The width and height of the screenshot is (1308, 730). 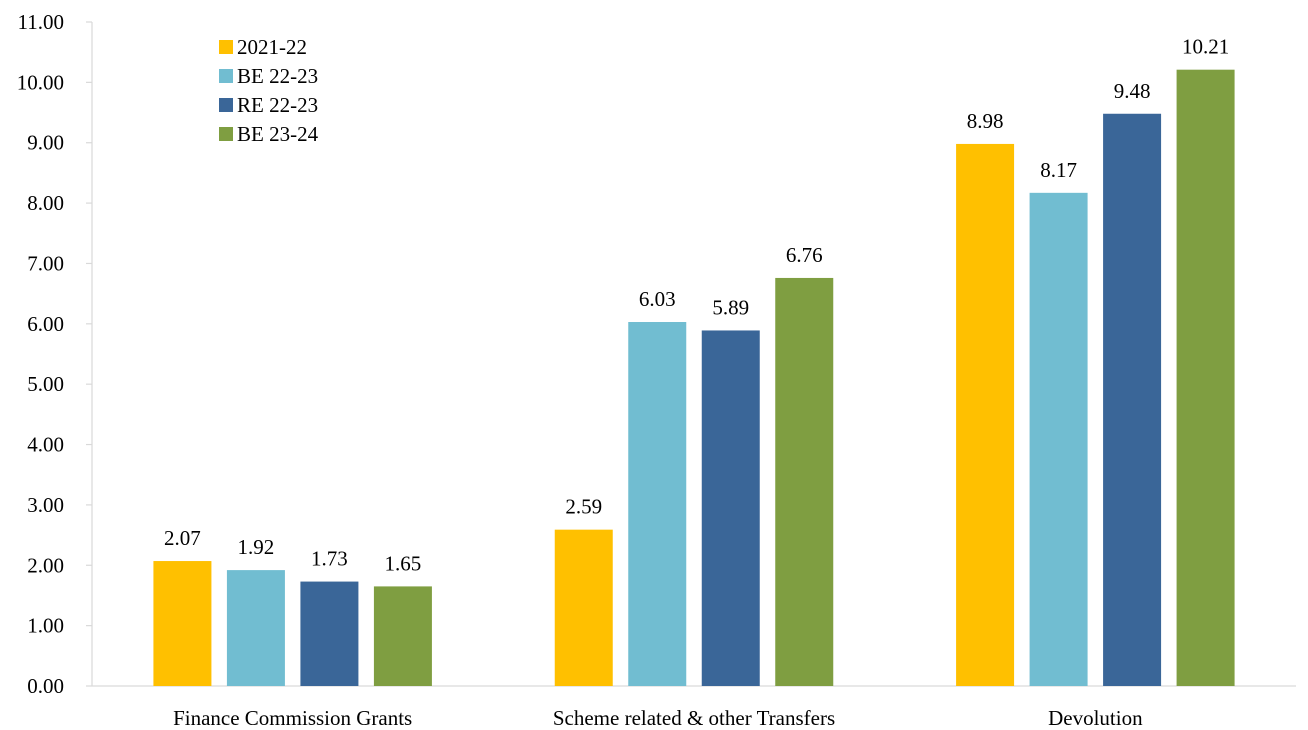 What do you see at coordinates (45, 565) in the screenshot?
I see `y-tick-label: 2.00` at bounding box center [45, 565].